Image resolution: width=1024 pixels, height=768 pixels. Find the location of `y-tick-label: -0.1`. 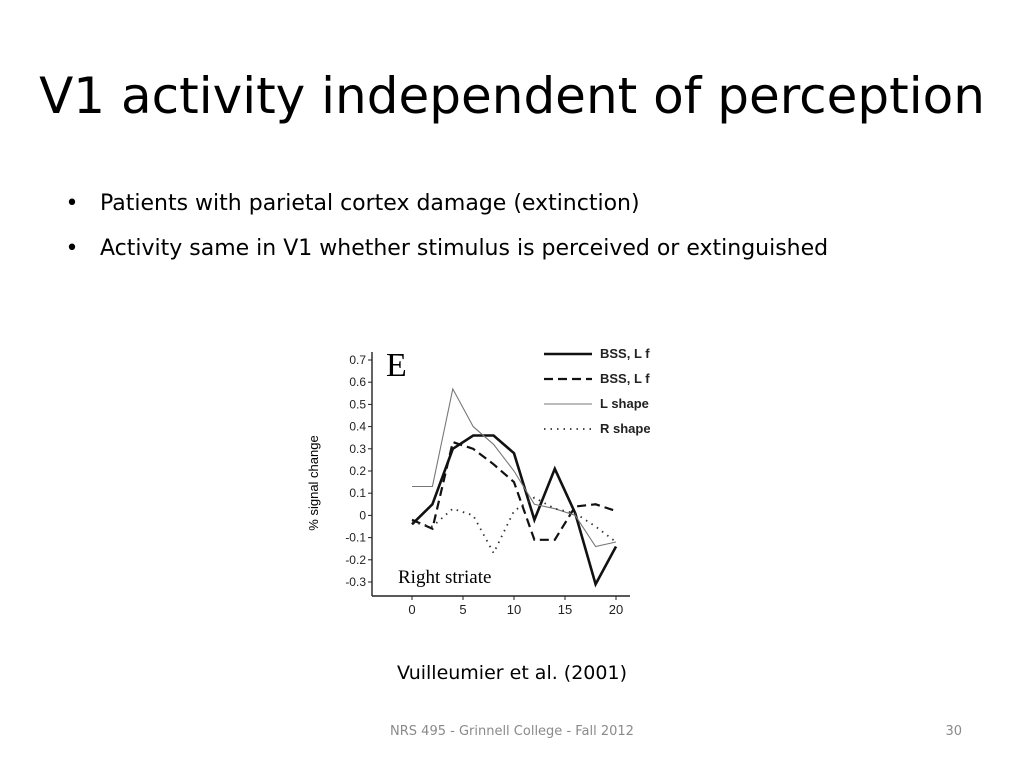

y-tick-label: -0.1 is located at coordinates (355, 538).